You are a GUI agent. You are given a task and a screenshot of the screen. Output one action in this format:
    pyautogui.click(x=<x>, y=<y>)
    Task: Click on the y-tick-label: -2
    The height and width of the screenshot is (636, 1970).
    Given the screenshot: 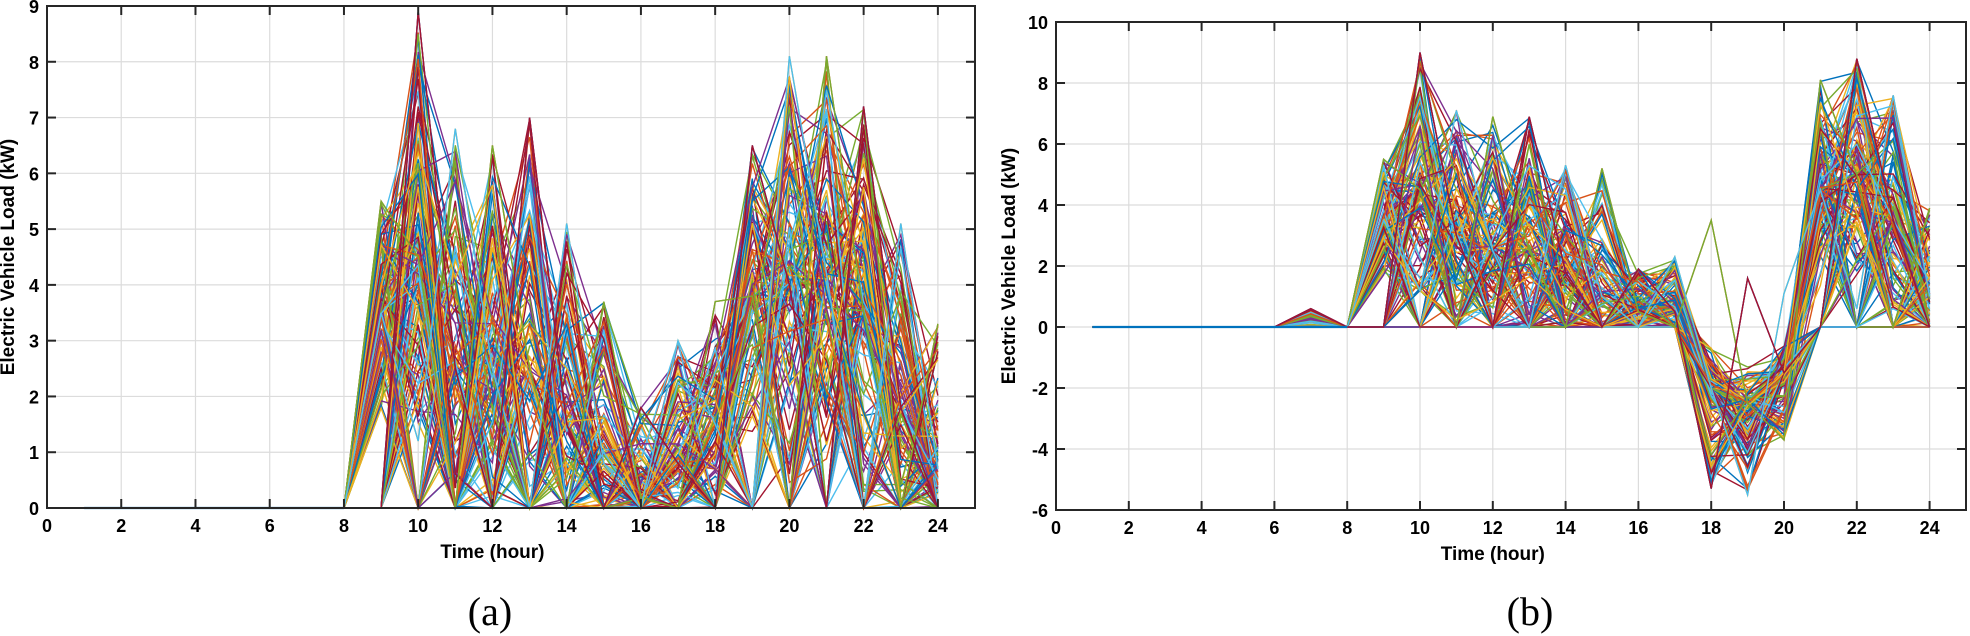 What is the action you would take?
    pyautogui.click(x=1040, y=389)
    